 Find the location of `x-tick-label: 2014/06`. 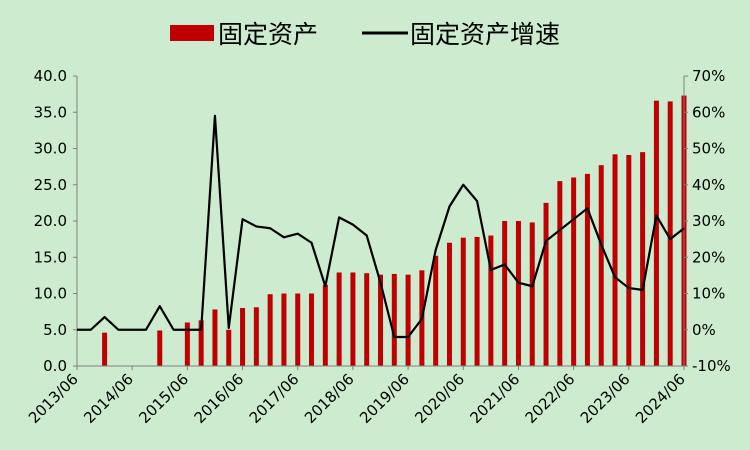

x-tick-label: 2014/06 is located at coordinates (108, 398).